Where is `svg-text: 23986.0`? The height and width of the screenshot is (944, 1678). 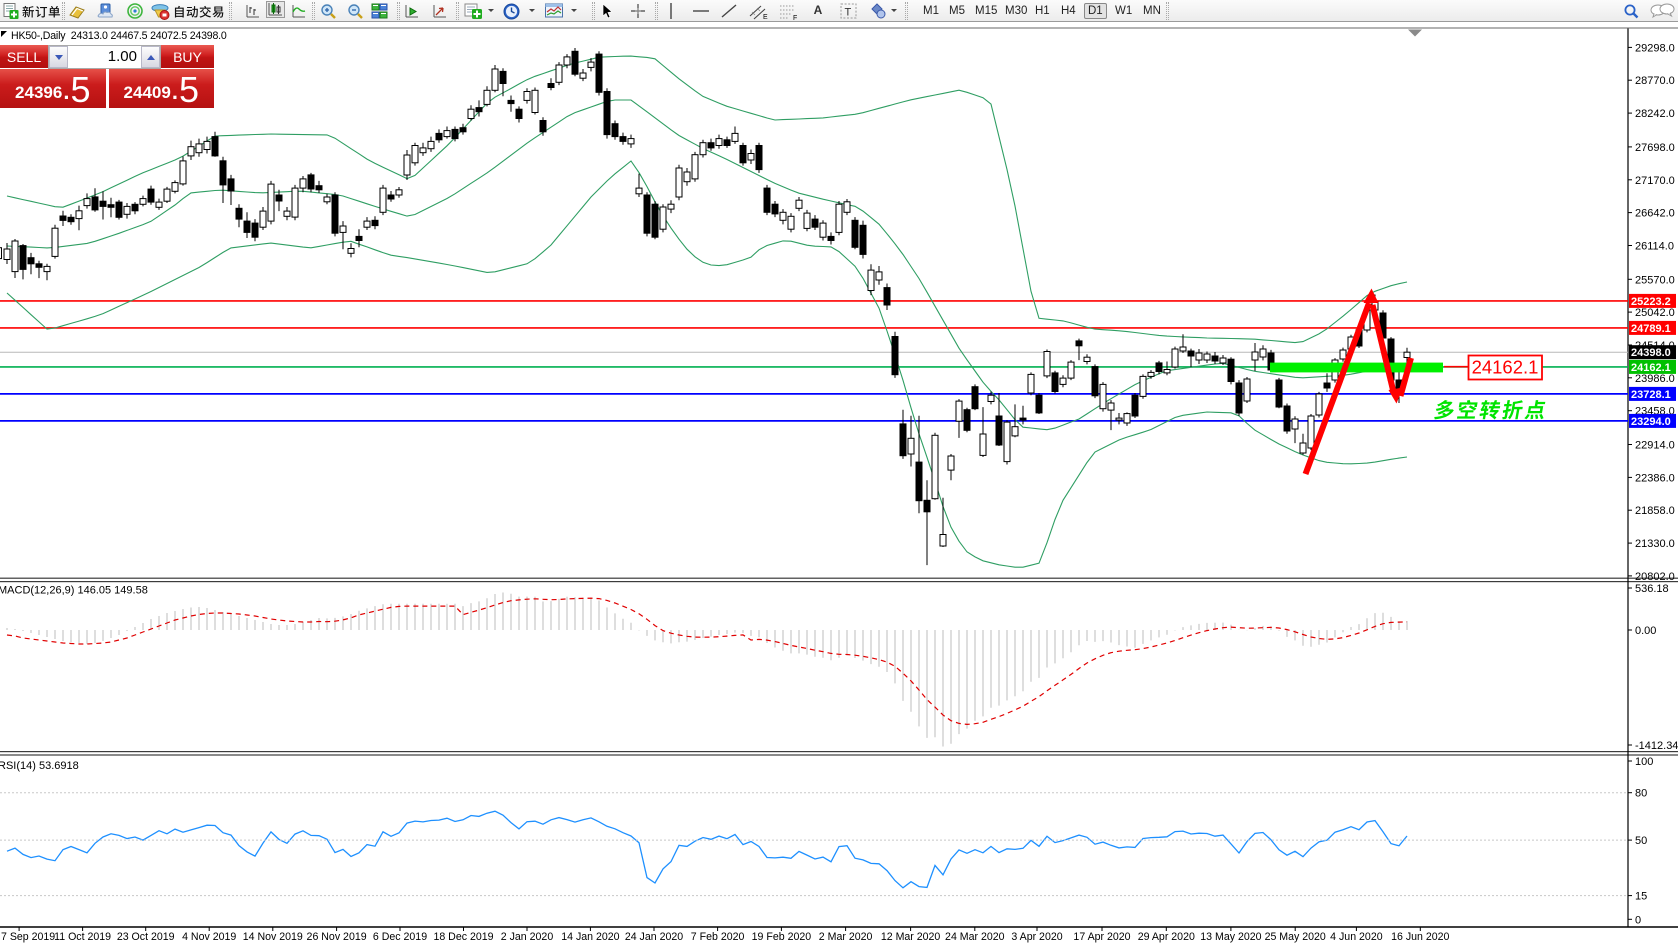
svg-text: 23986.0 is located at coordinates (1655, 379).